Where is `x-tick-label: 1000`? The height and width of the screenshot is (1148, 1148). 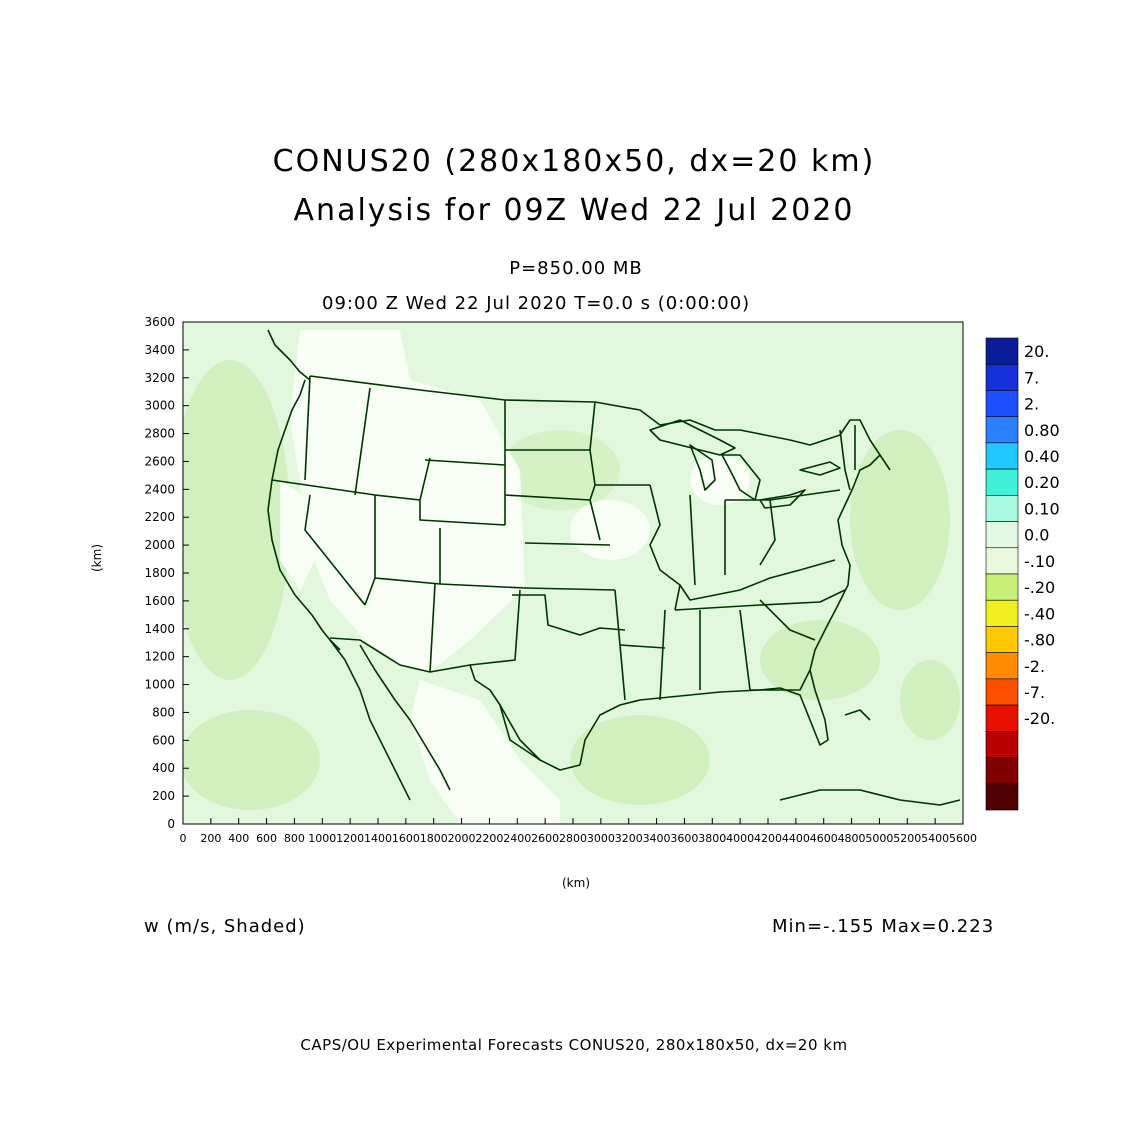
x-tick-label: 1000 is located at coordinates (322, 838).